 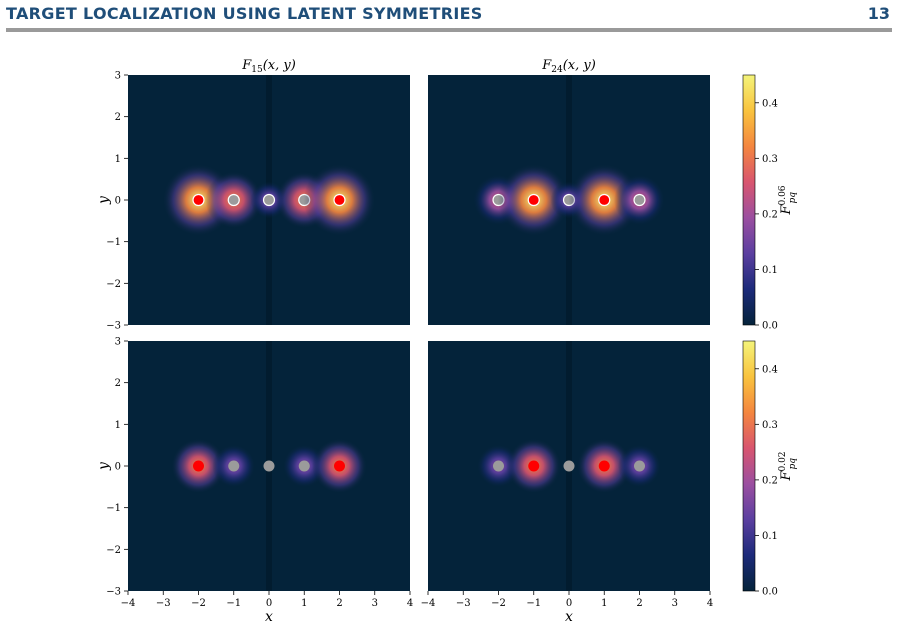 What do you see at coordinates (878, 13) in the screenshot?
I see `page-number: 13` at bounding box center [878, 13].